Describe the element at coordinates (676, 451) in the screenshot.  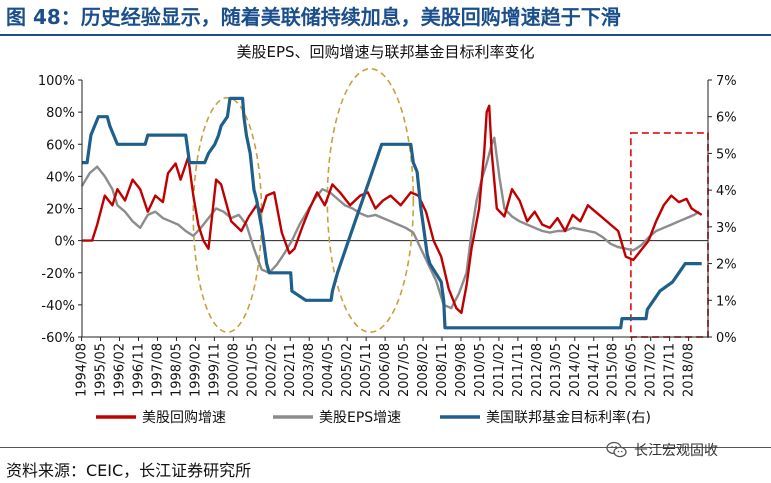
I see `watermark-text: 长江宏观固收` at that location.